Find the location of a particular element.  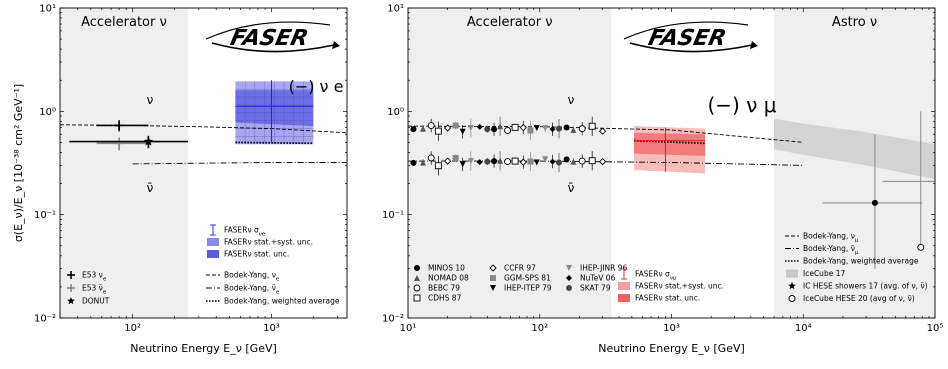

legend-exp-0-swatch is located at coordinates (417, 268).